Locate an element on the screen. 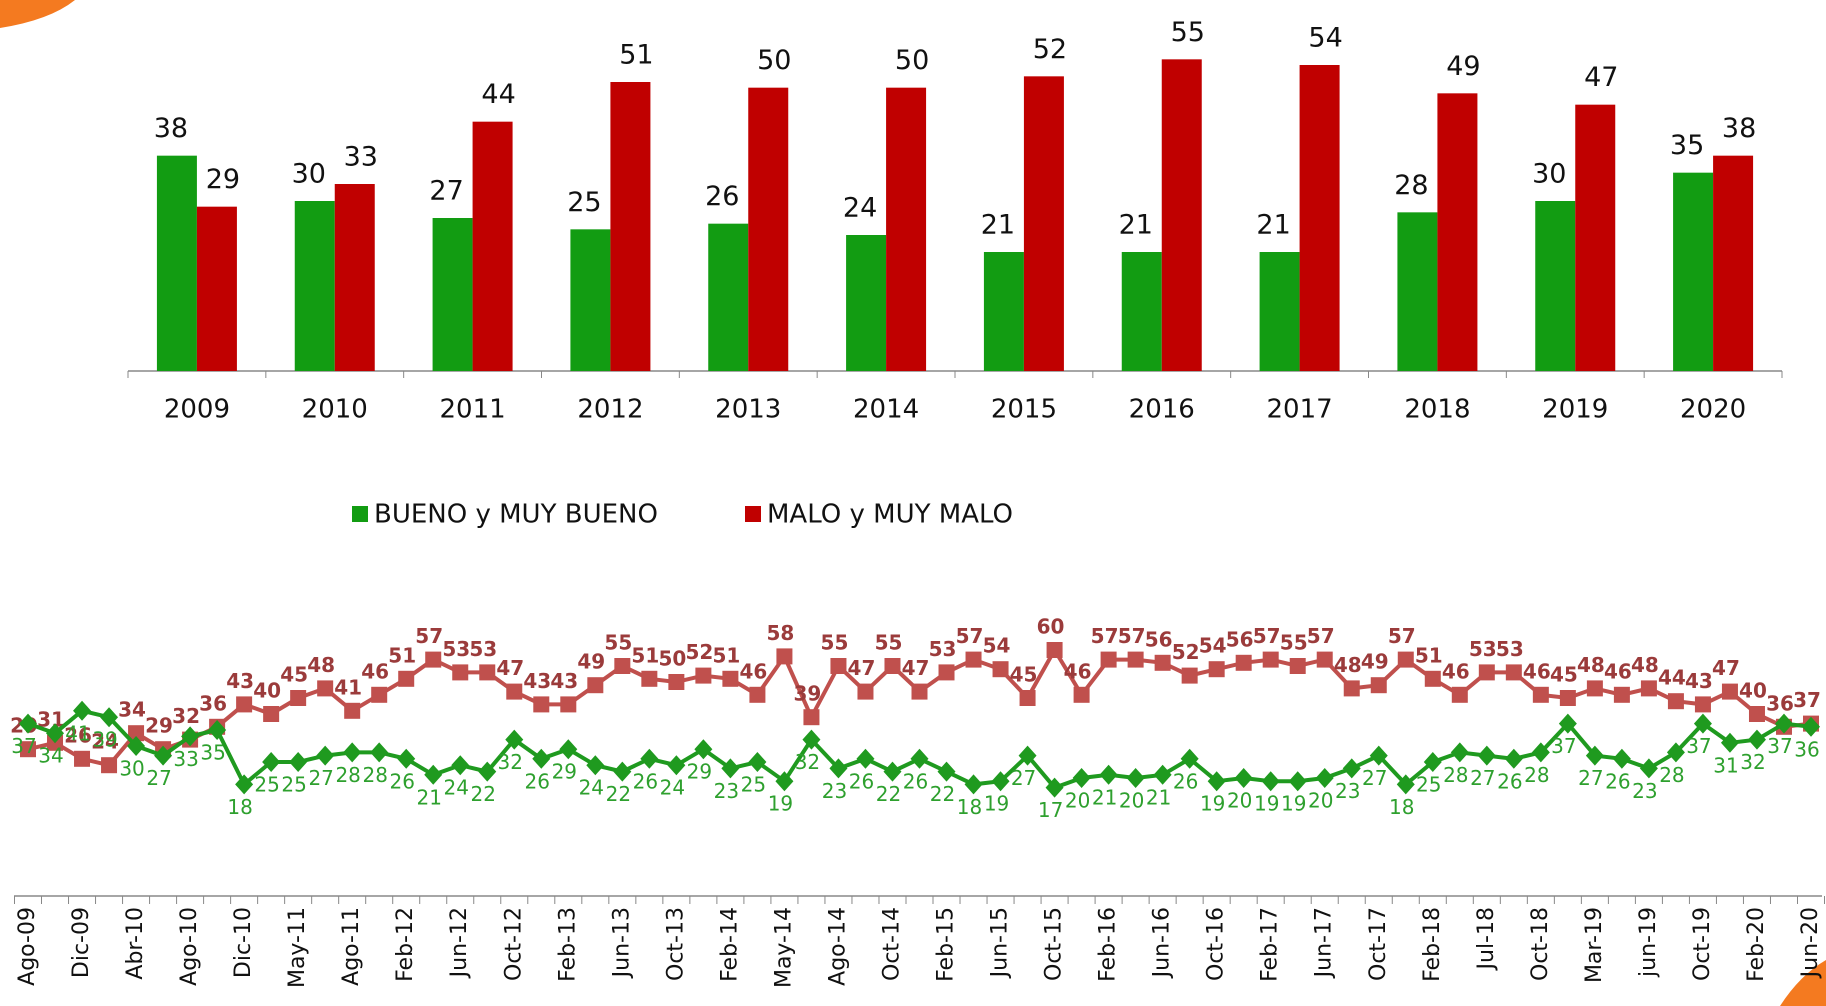 This screenshot has width=1826, height=1006. x-tick-label: Jun-13 is located at coordinates (621, 943).